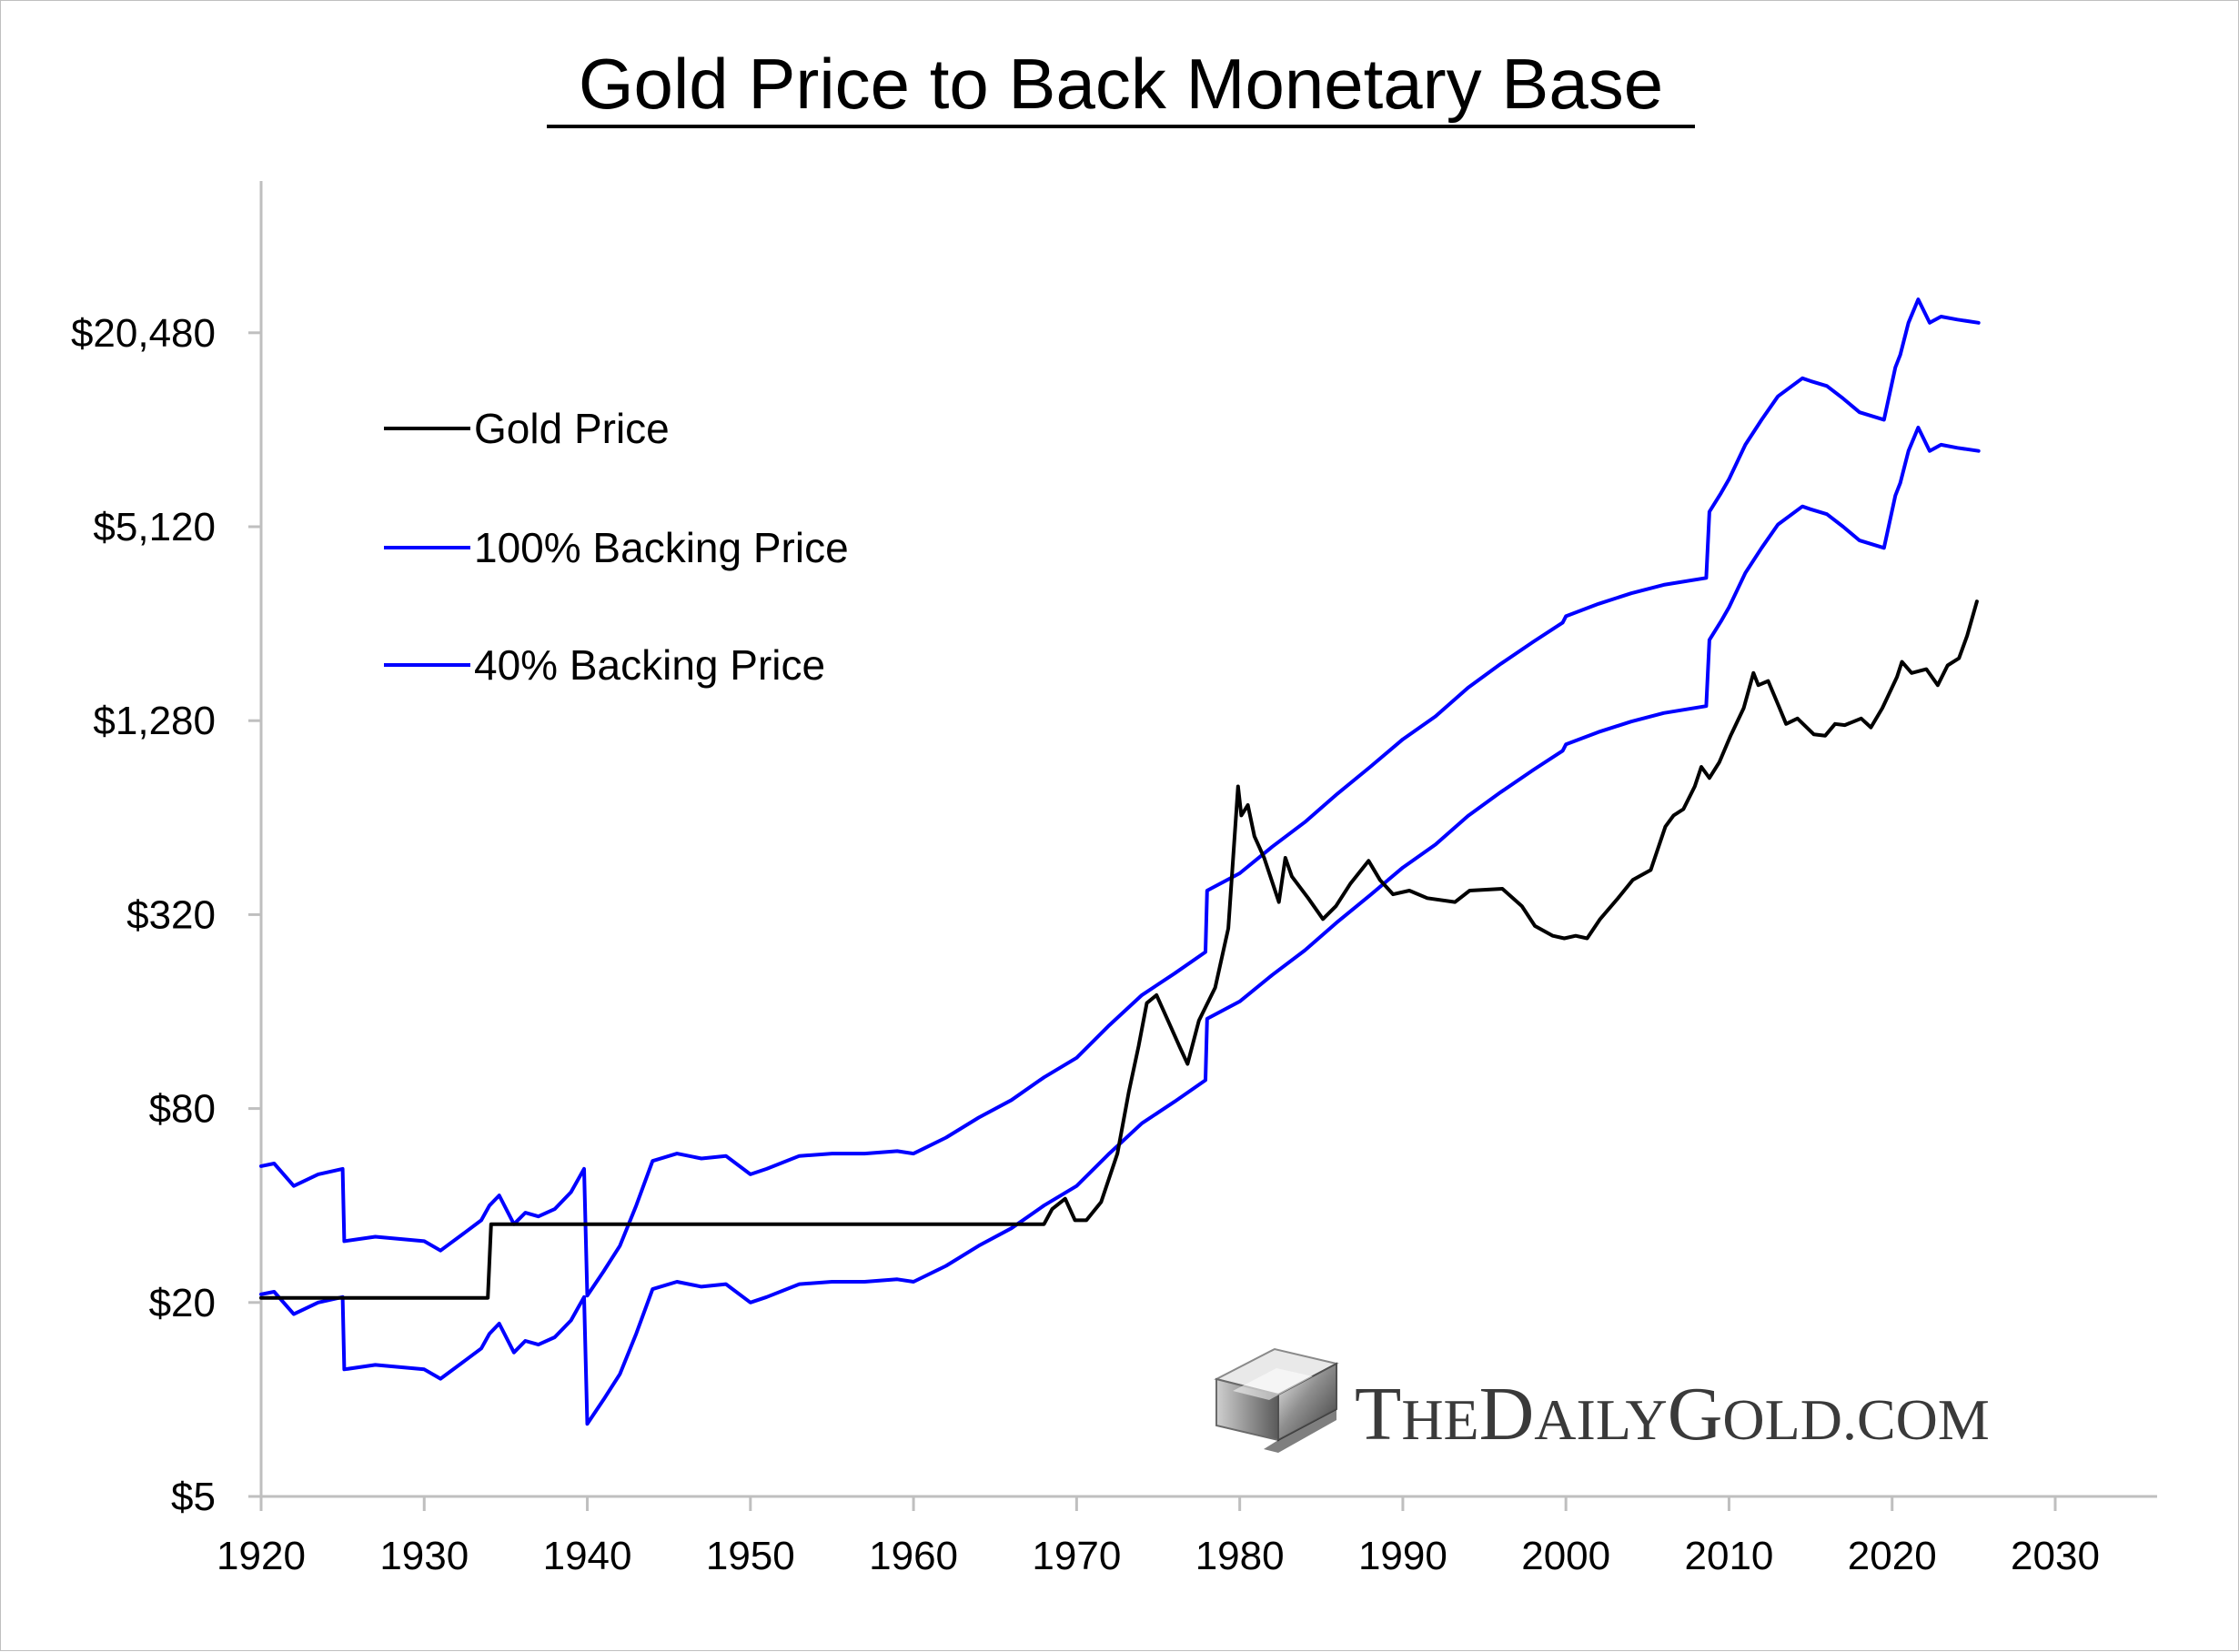  What do you see at coordinates (1729, 1556) in the screenshot?
I see `x-tick-label: 2010` at bounding box center [1729, 1556].